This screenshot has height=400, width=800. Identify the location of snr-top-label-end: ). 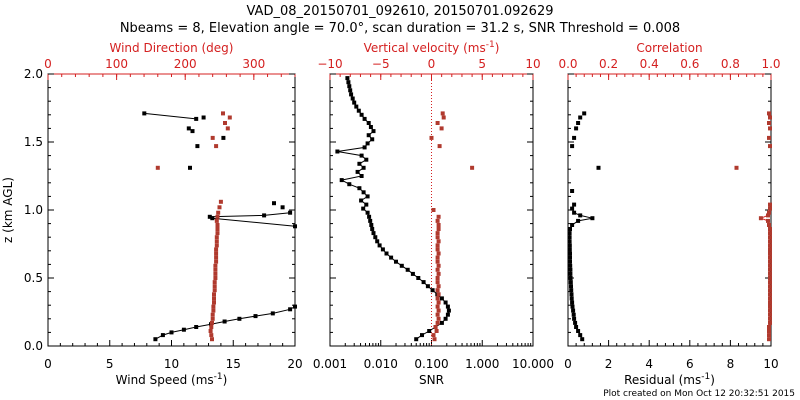
(497, 48).